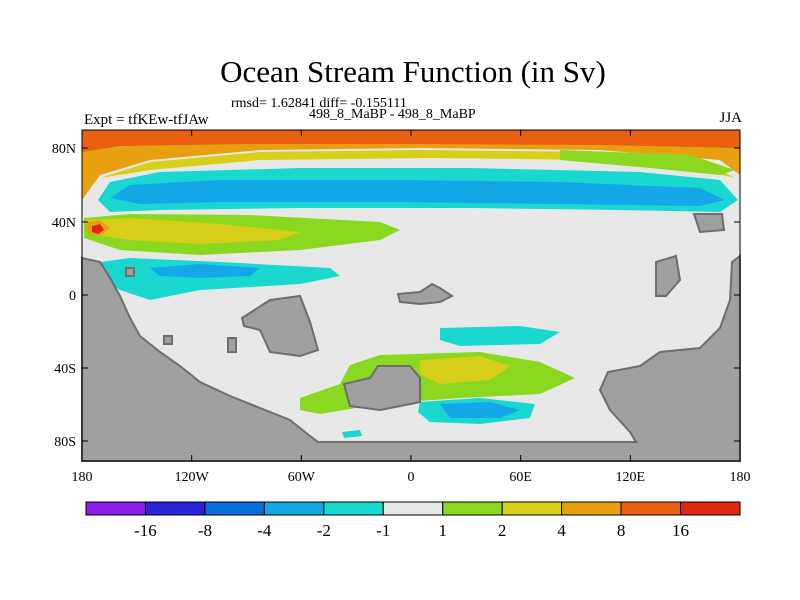 This screenshot has width=800, height=600. Describe the element at coordinates (411, 165) in the screenshot. I see `contour-north-orange` at that location.